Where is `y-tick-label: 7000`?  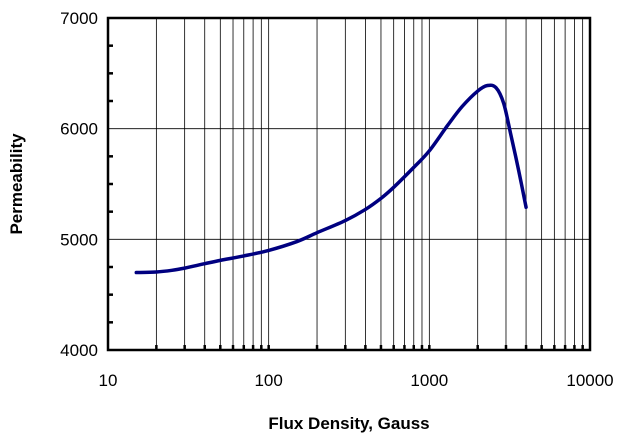 y-tick-label: 7000 is located at coordinates (79, 18).